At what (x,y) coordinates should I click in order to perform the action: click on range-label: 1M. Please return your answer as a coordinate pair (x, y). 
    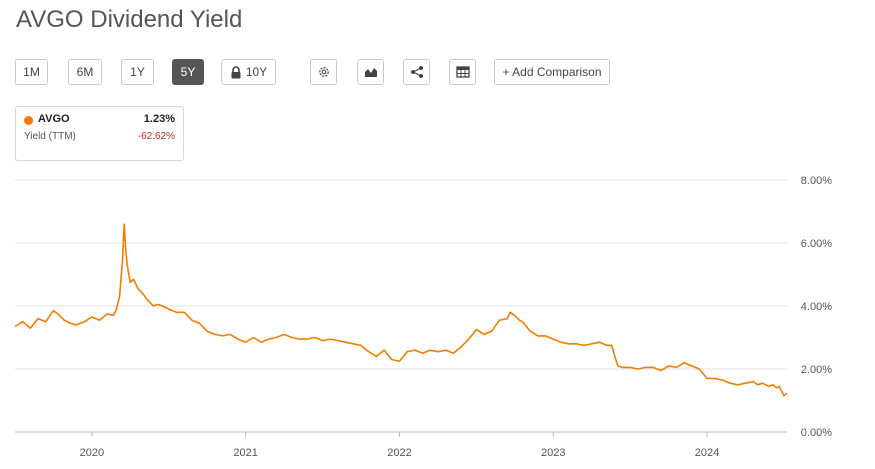
    Looking at the image, I should click on (31, 72).